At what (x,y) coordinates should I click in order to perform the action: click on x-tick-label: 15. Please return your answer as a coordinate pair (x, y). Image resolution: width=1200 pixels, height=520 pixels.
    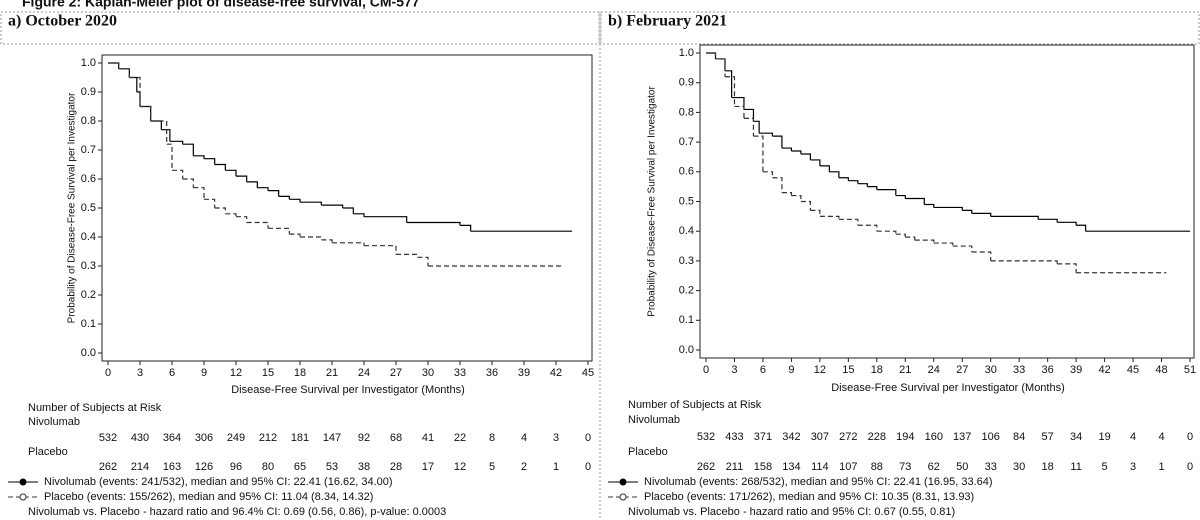
    Looking at the image, I should click on (268, 373).